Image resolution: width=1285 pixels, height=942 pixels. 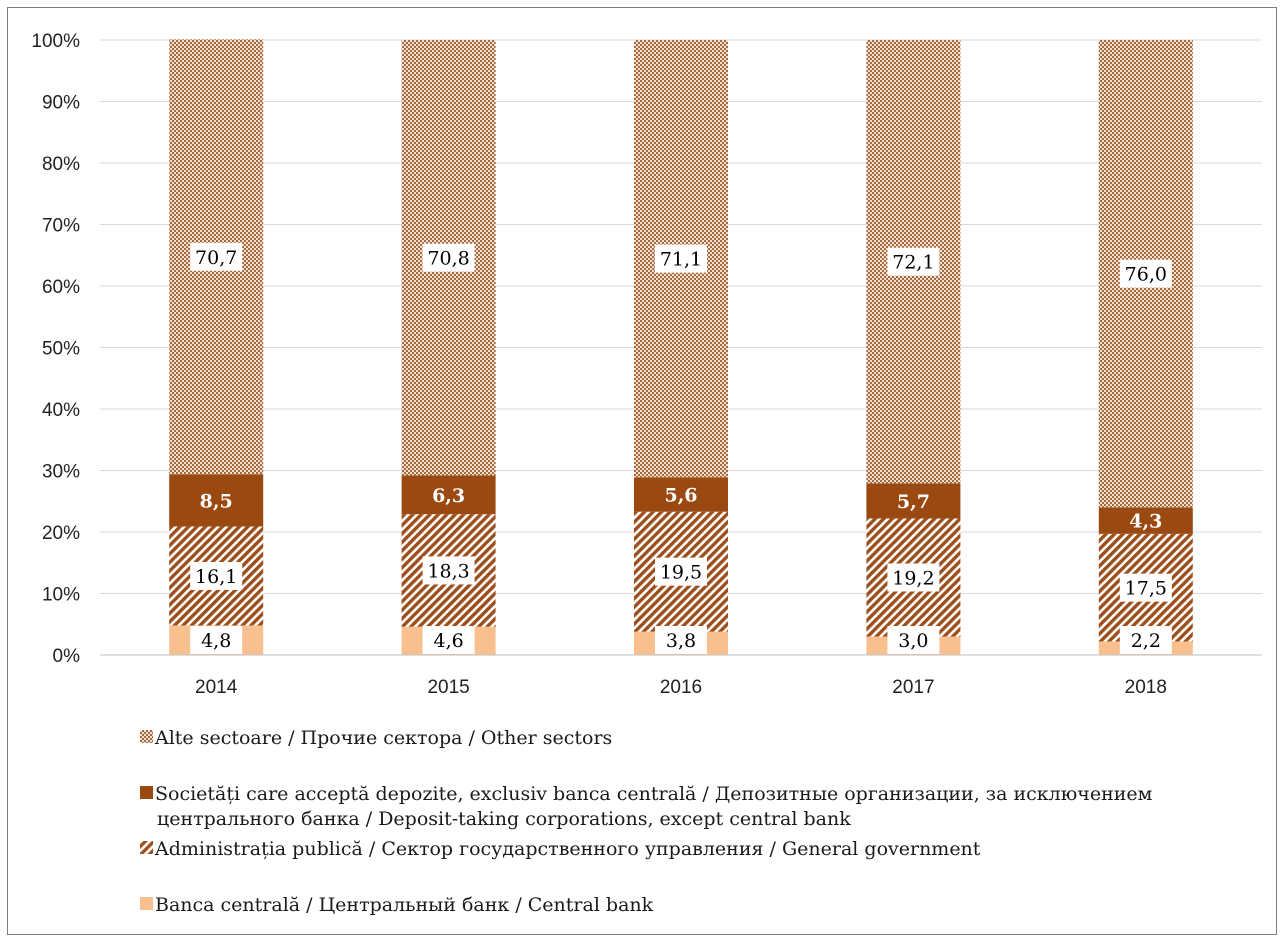 I want to click on x-axis: 2014 2015 2016 2017 2018, so click(x=681, y=676).